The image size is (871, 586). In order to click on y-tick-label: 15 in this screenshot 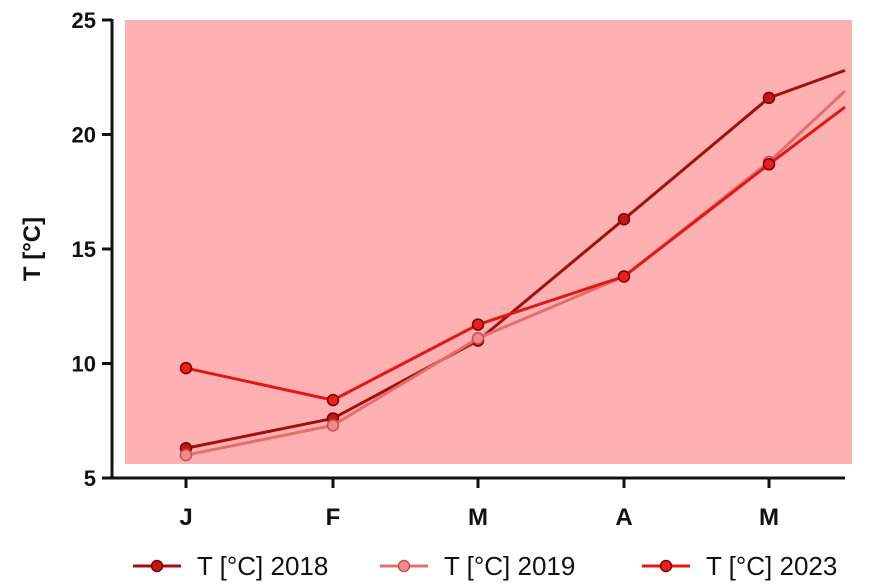, I will do `click(84, 249)`.